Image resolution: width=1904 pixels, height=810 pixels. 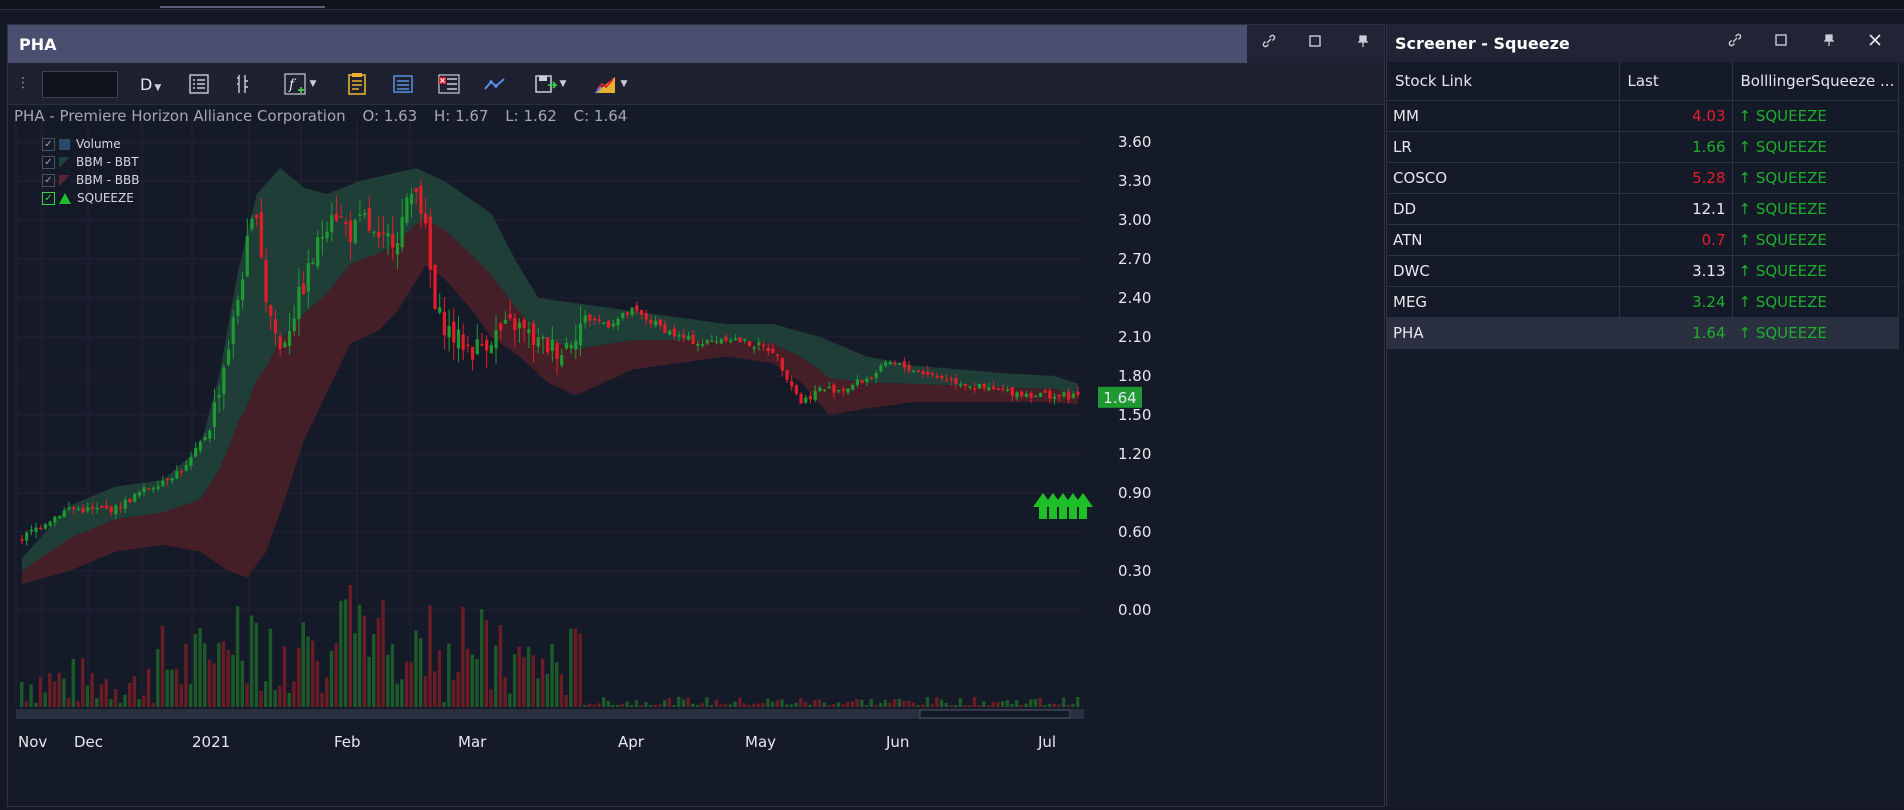 I want to click on drawing-tools-icon: ▼, so click(x=610, y=84).